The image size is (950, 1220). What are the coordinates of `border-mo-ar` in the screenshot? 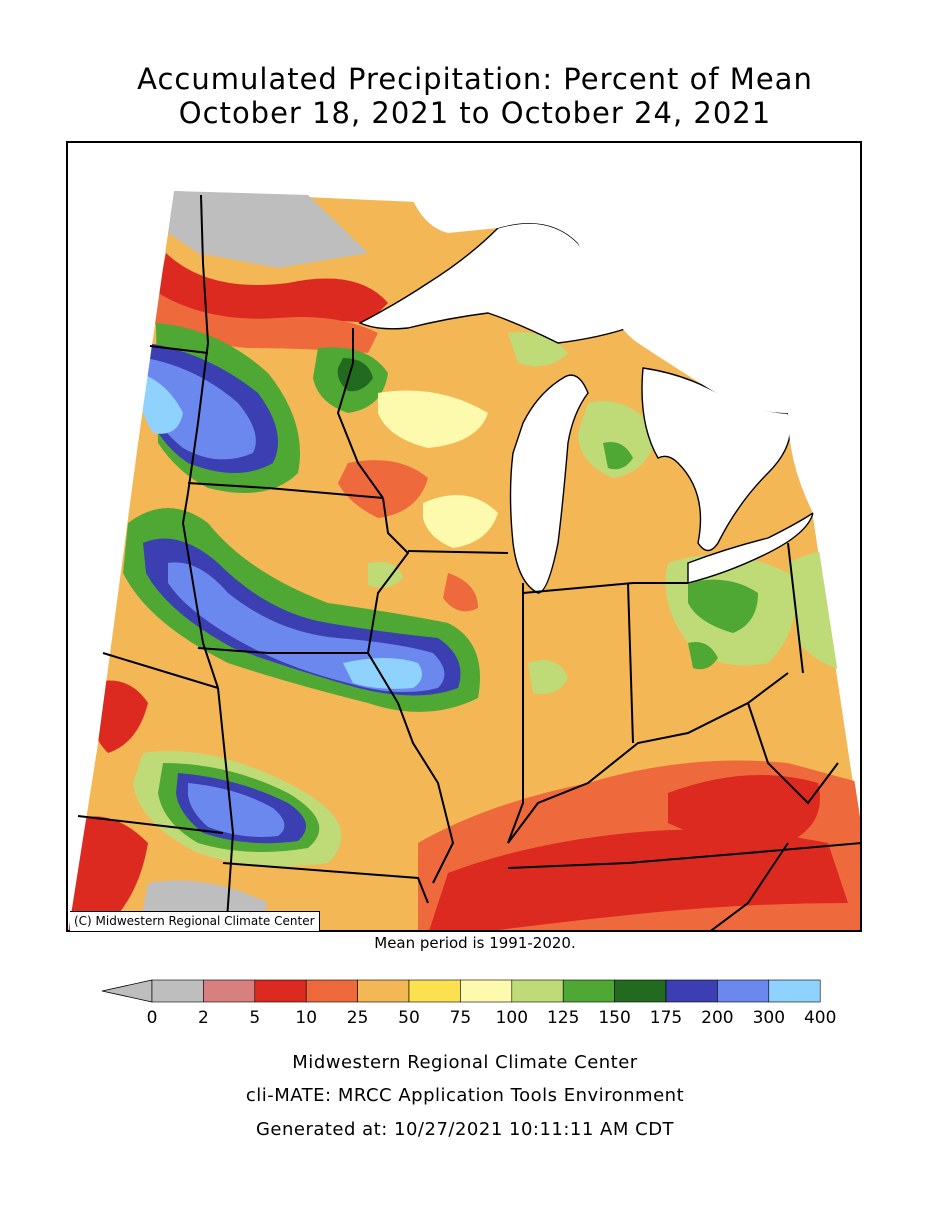 It's located at (325, 883).